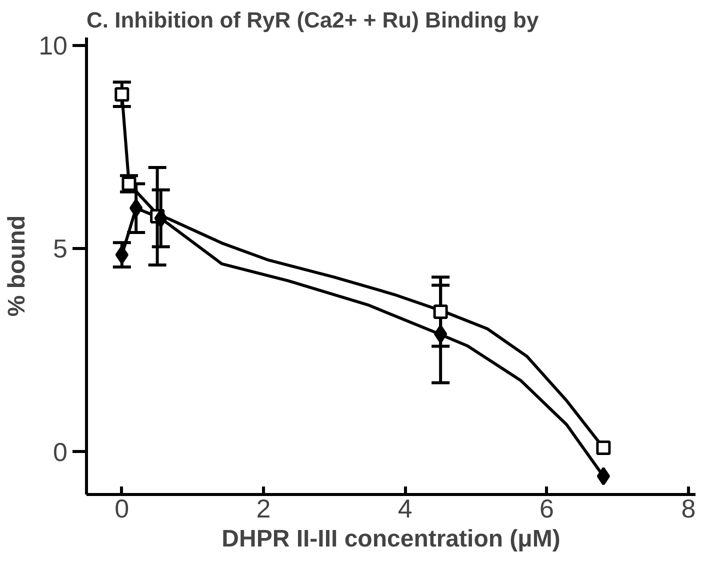  I want to click on y-tick-label: 5, so click(60, 249).